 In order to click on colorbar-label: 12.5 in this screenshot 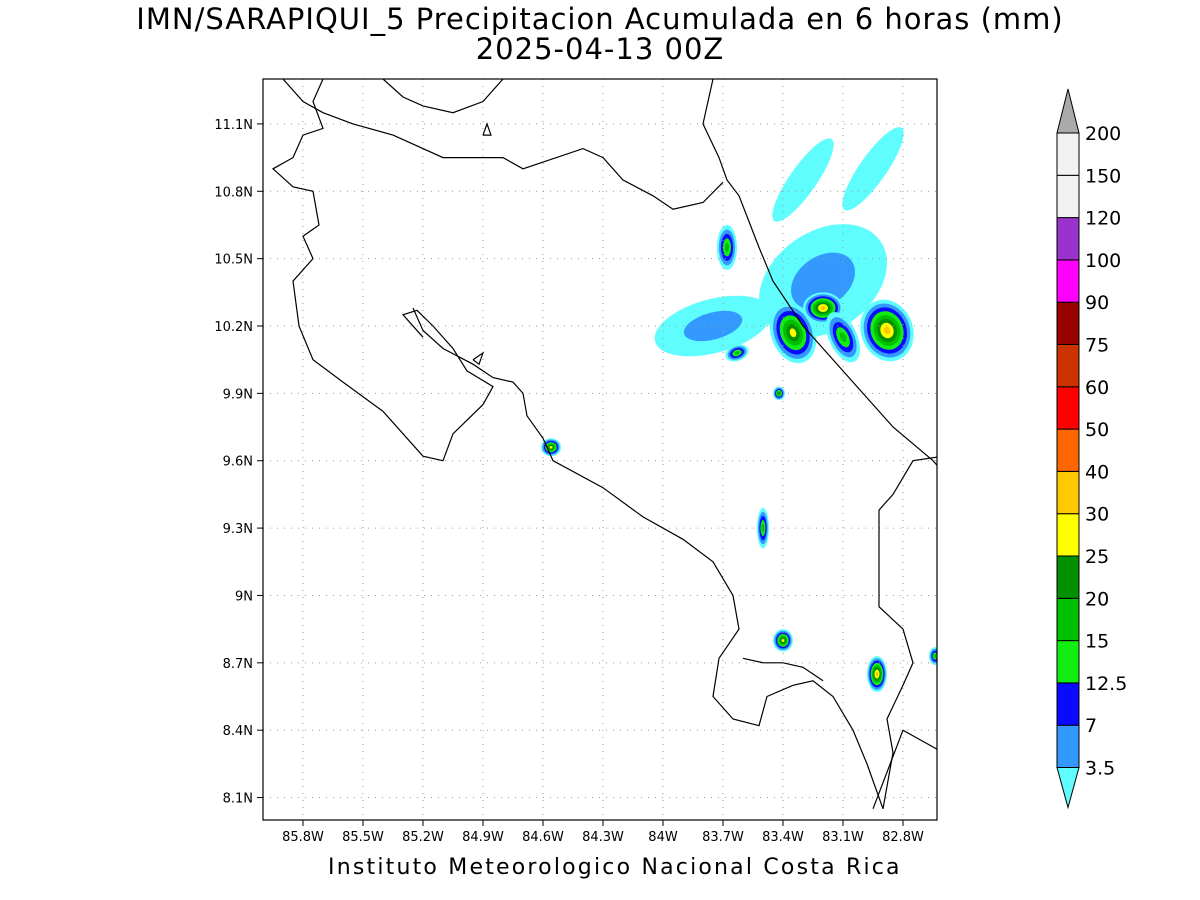, I will do `click(1106, 684)`.